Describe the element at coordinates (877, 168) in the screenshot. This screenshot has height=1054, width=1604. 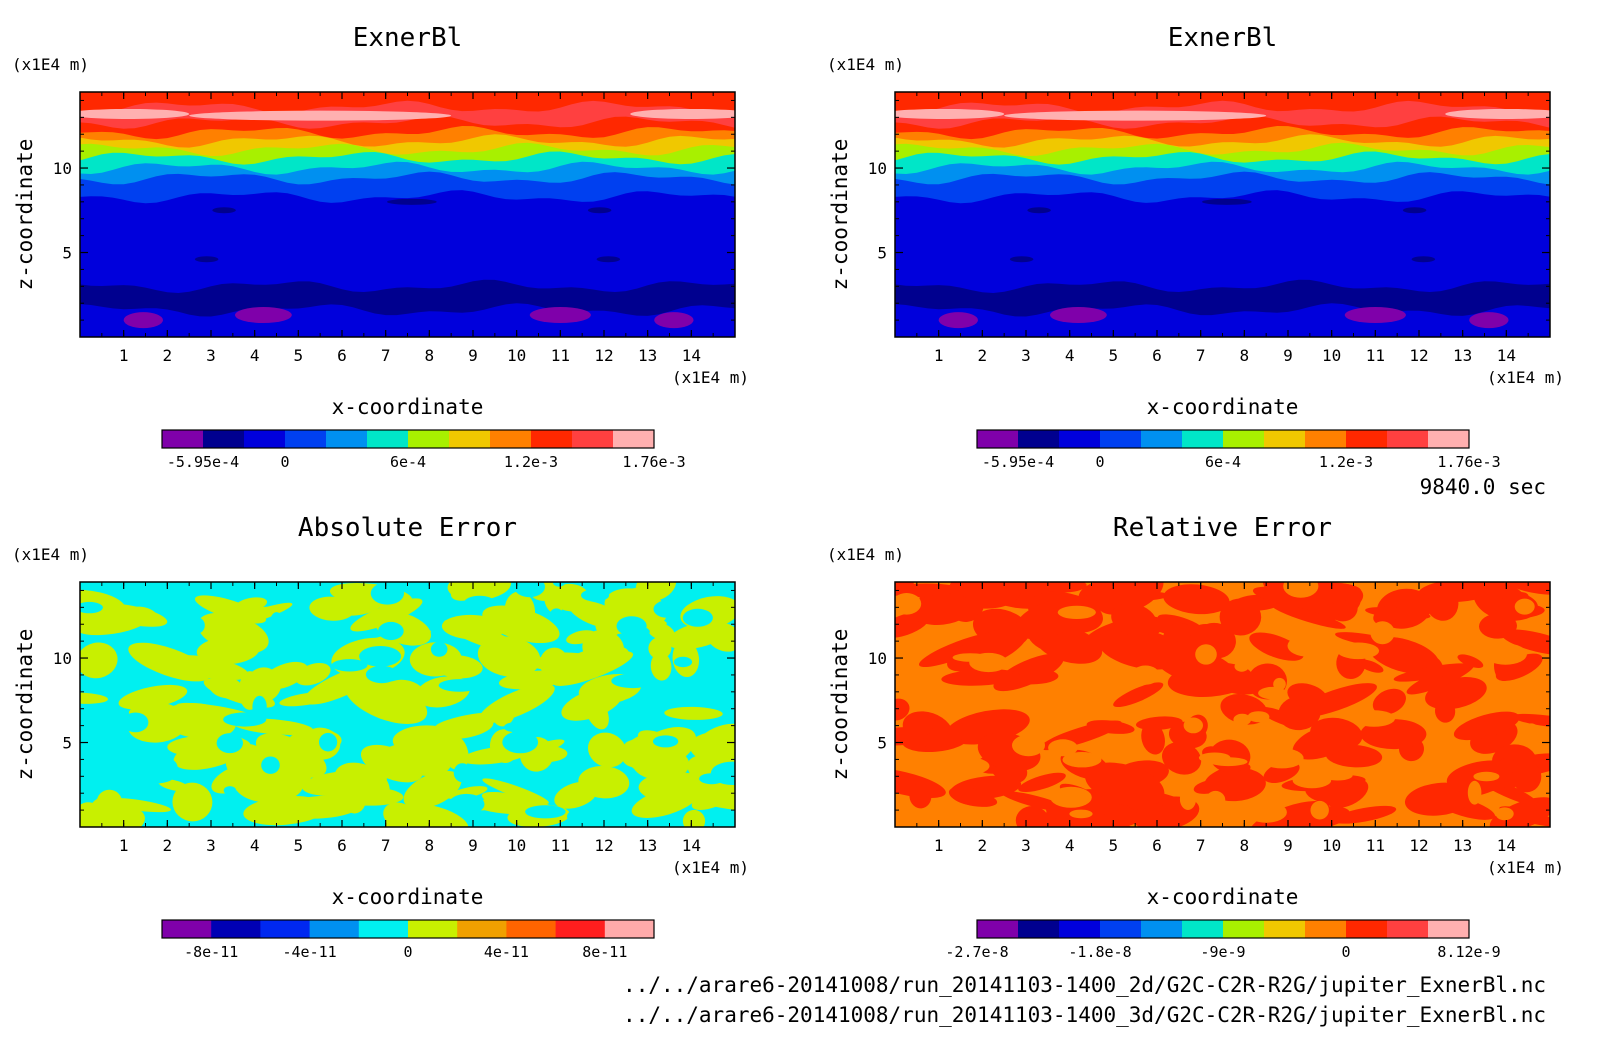
I see `y-tick-label: 10` at that location.